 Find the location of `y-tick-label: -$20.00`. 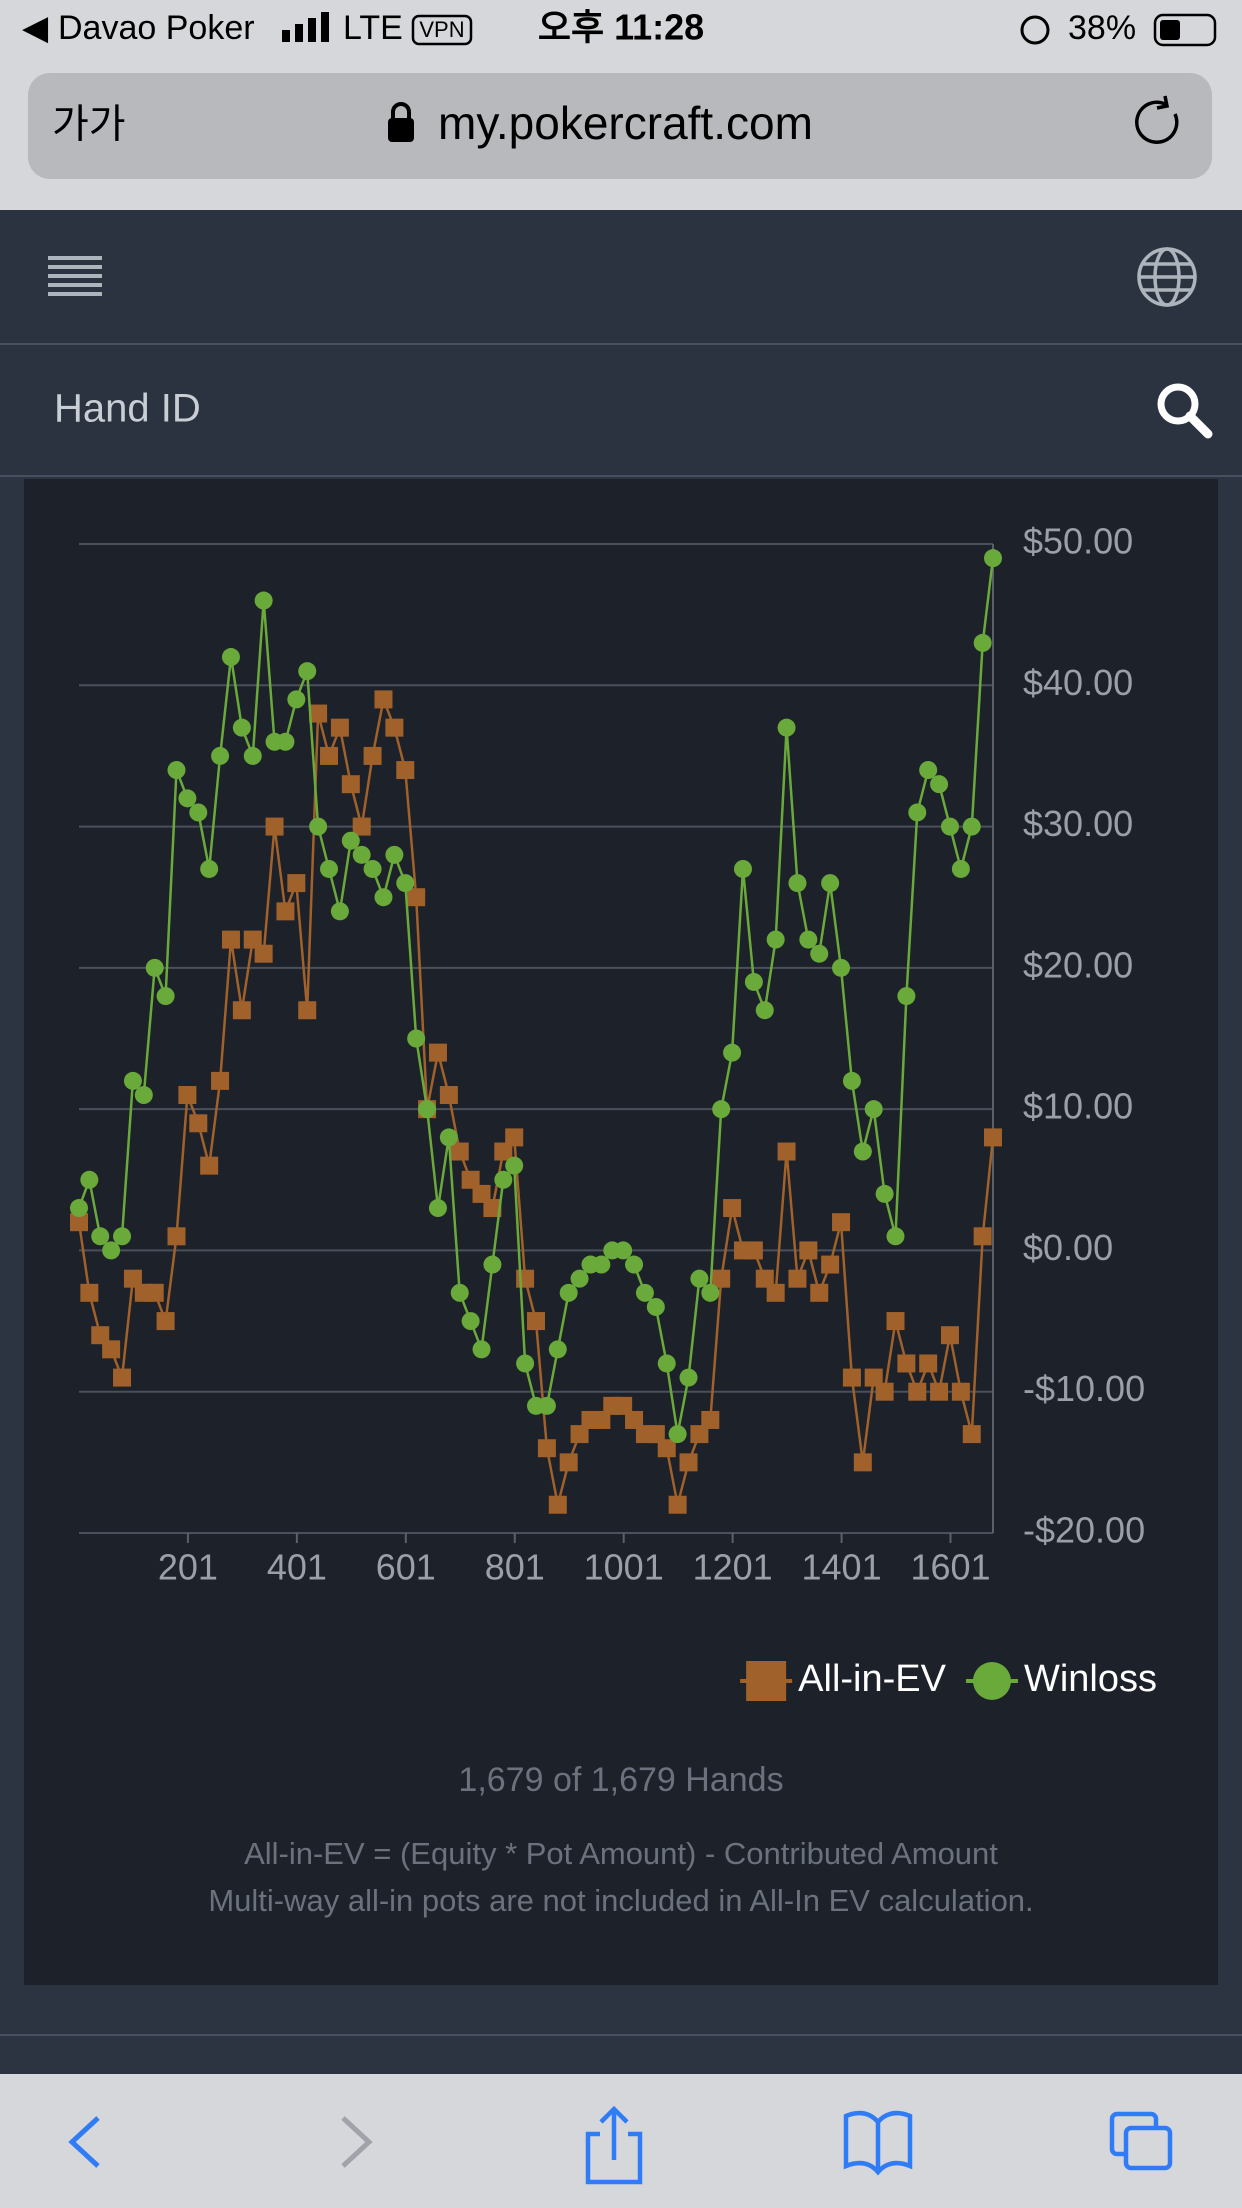

y-tick-label: -$20.00 is located at coordinates (1084, 1530).